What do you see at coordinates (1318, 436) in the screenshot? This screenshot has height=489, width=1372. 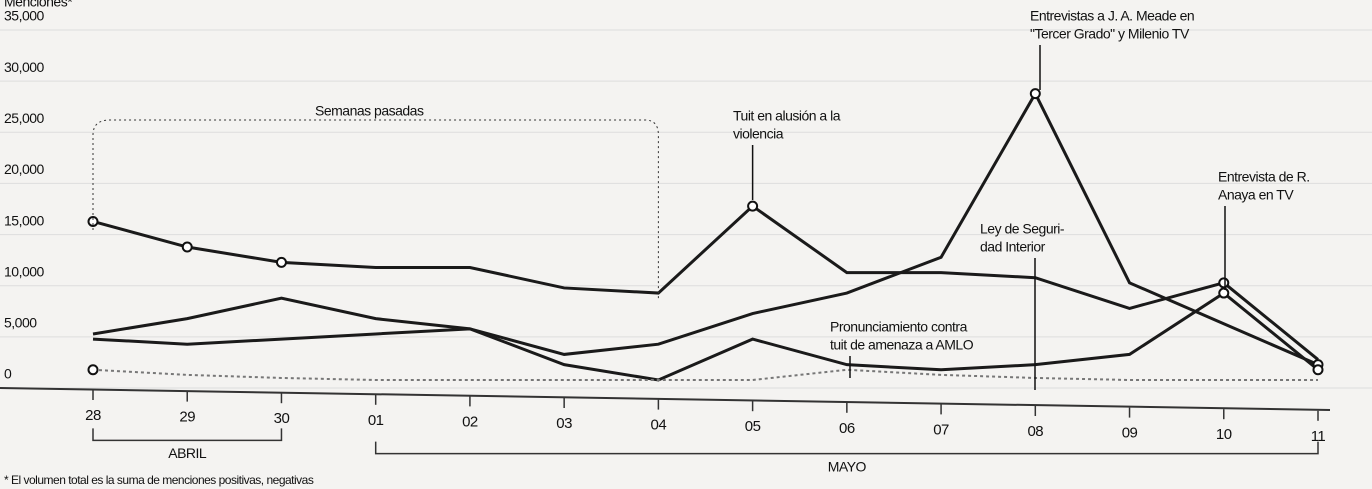 I see `x-tick-label: 11` at bounding box center [1318, 436].